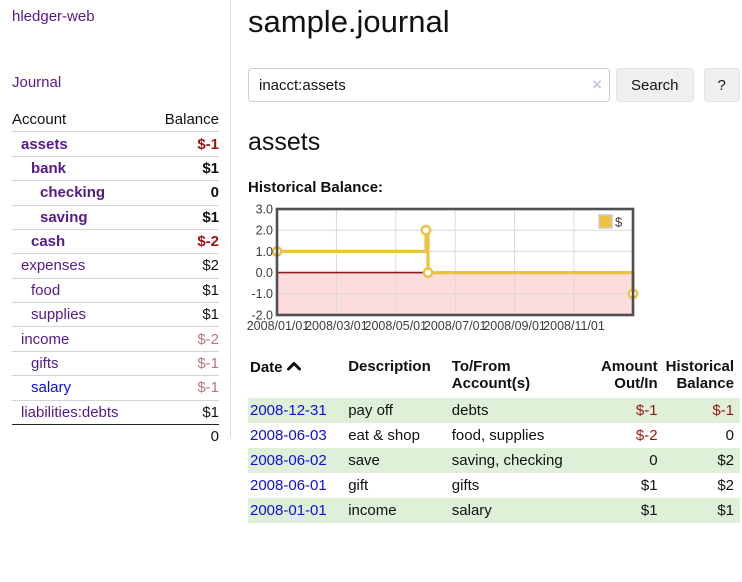 Image resolution: width=742 pixels, height=582 pixels. What do you see at coordinates (293, 366) in the screenshot?
I see `sort-ascending-icon` at bounding box center [293, 366].